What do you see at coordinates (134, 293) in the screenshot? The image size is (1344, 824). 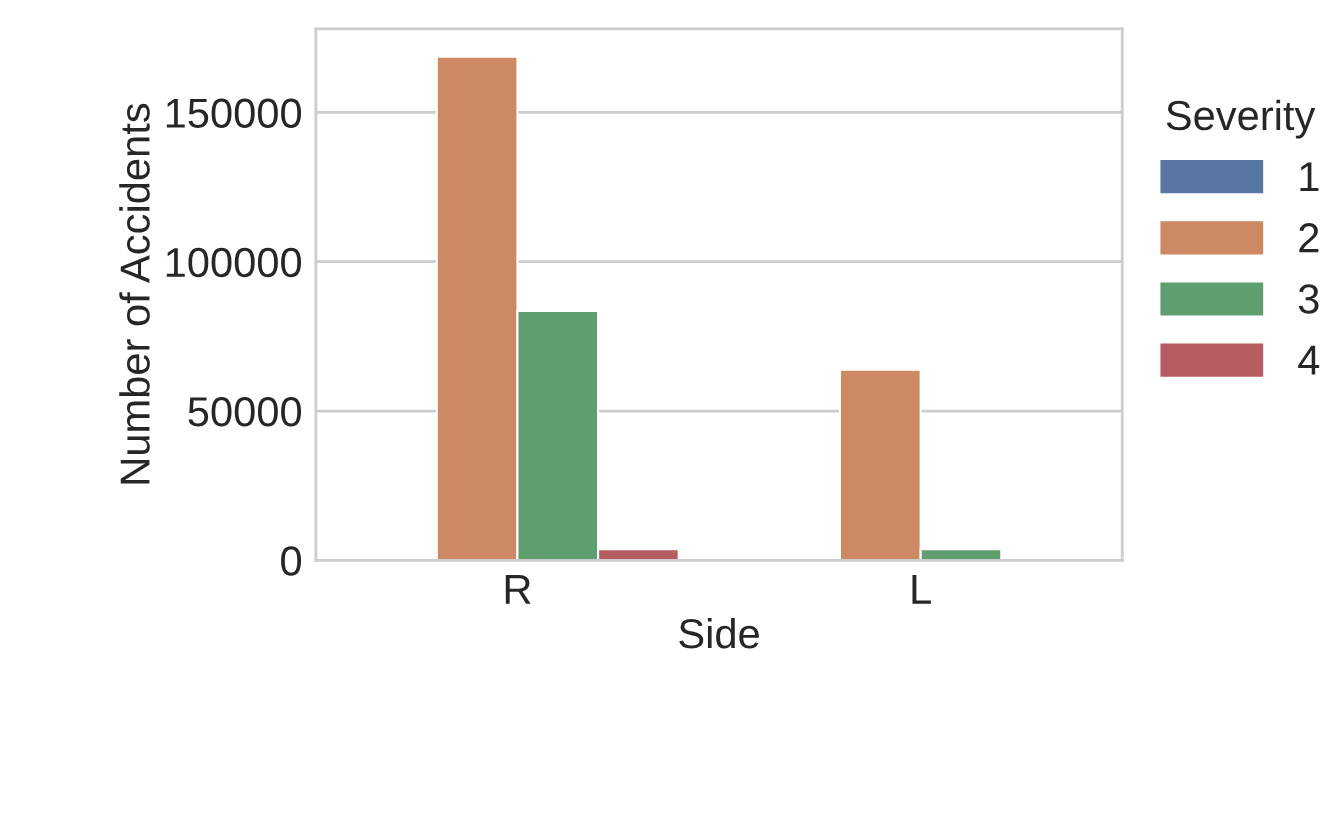 I see `y-axis-title: Number of Accidents` at bounding box center [134, 293].